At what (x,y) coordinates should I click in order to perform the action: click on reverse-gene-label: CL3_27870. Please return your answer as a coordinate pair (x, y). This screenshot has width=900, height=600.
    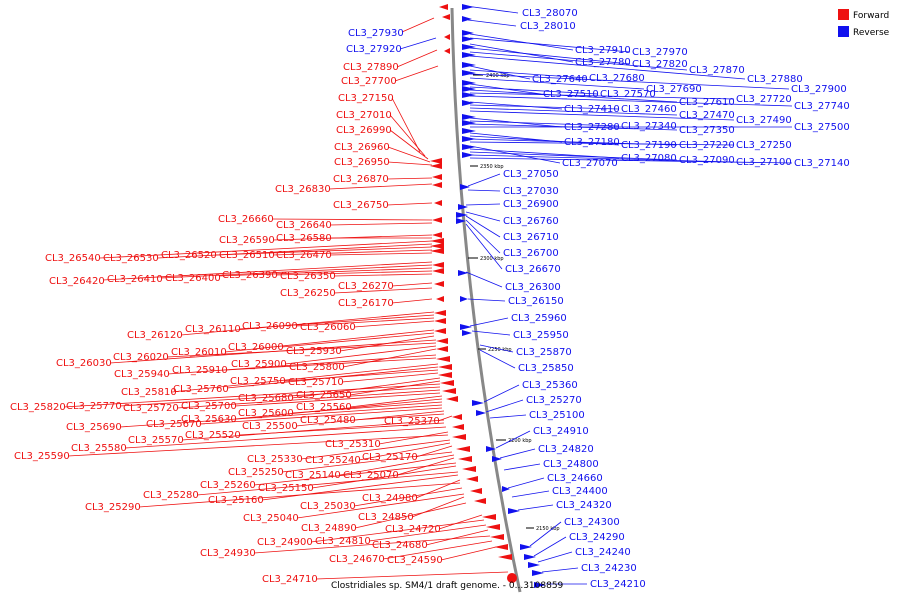
    Looking at the image, I should click on (717, 70).